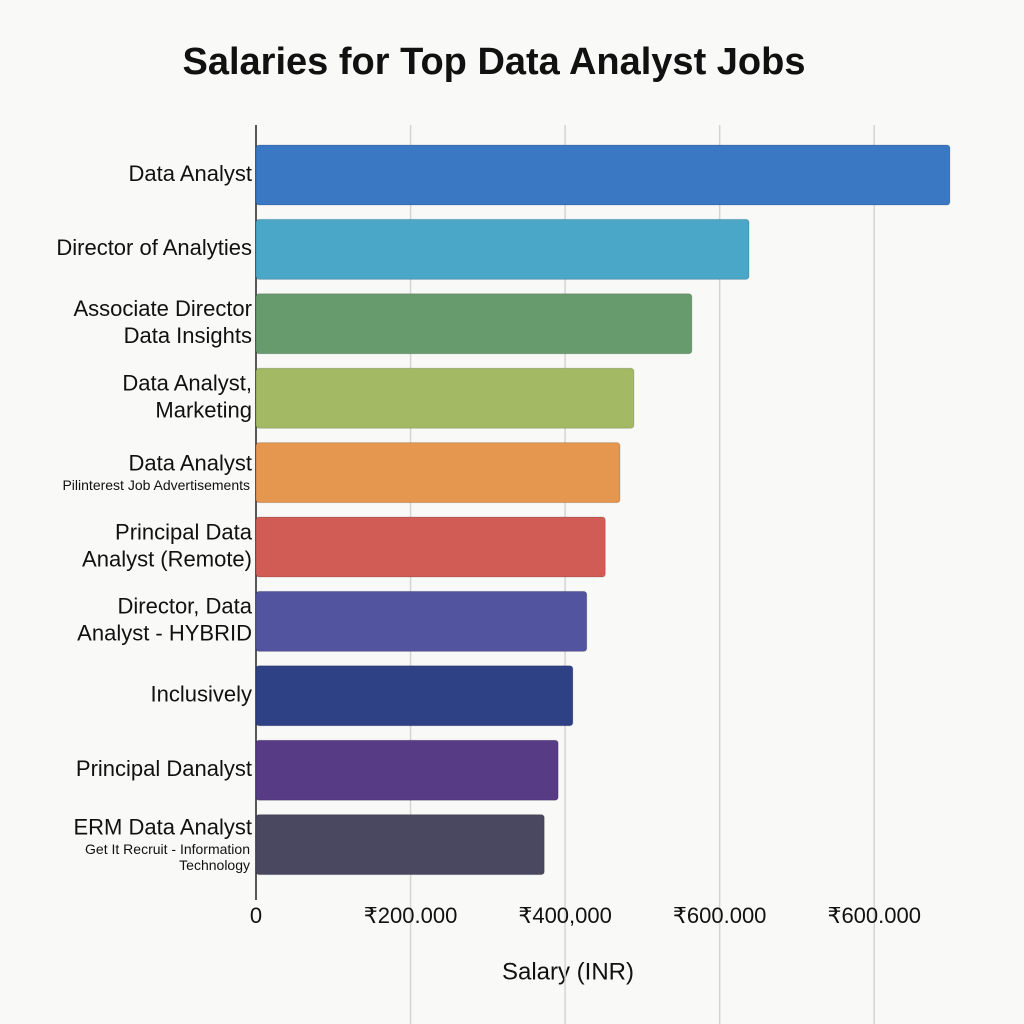 The image size is (1024, 1024). What do you see at coordinates (187, 383) in the screenshot?
I see `y-tick-label: Data Analyst,` at bounding box center [187, 383].